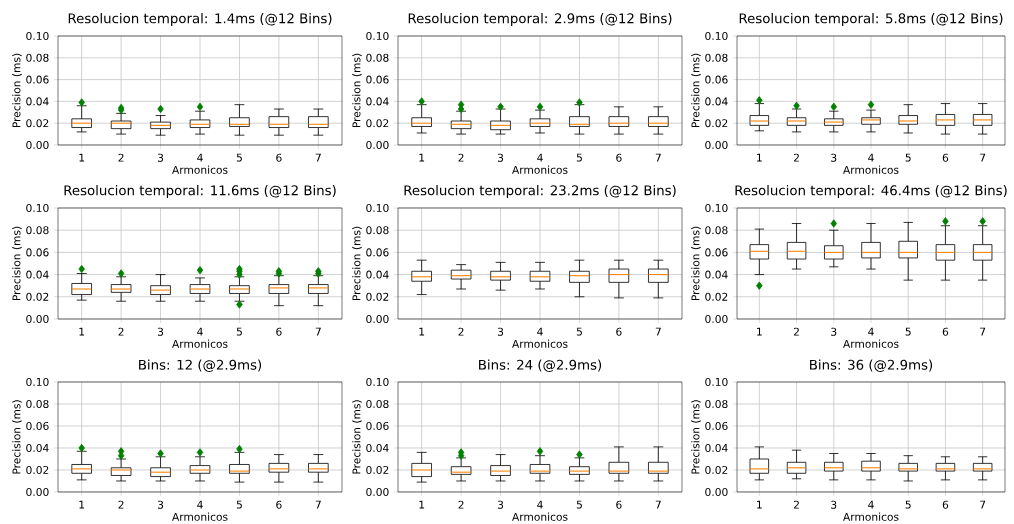 Image resolution: width=1014 pixels, height=524 pixels. What do you see at coordinates (200, 365) in the screenshot?
I see `chart-title: Bins: 12 (@2.9ms)` at bounding box center [200, 365].